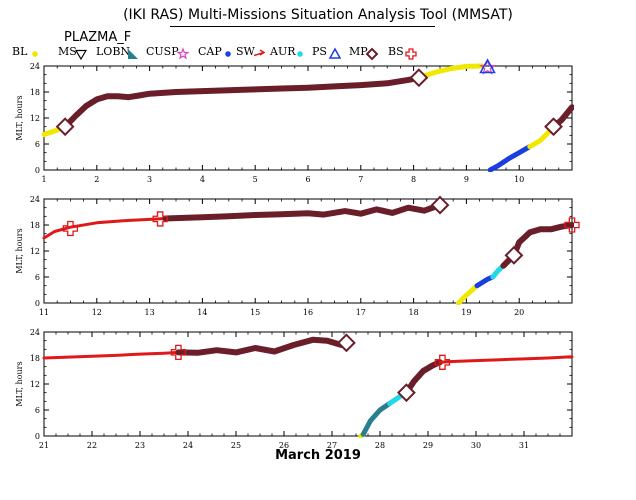 The height and width of the screenshot is (500, 636). What do you see at coordinates (96, 179) in the screenshot?
I see `x-tick-label: 2` at bounding box center [96, 179].